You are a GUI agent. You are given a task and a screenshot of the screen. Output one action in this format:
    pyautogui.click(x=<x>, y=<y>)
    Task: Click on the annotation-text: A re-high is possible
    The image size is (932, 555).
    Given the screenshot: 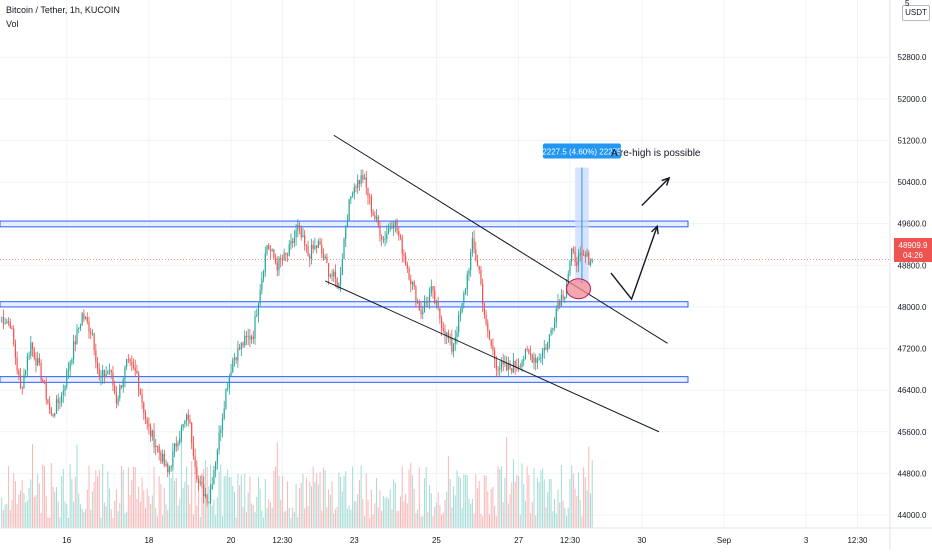 What is the action you would take?
    pyautogui.click(x=656, y=153)
    